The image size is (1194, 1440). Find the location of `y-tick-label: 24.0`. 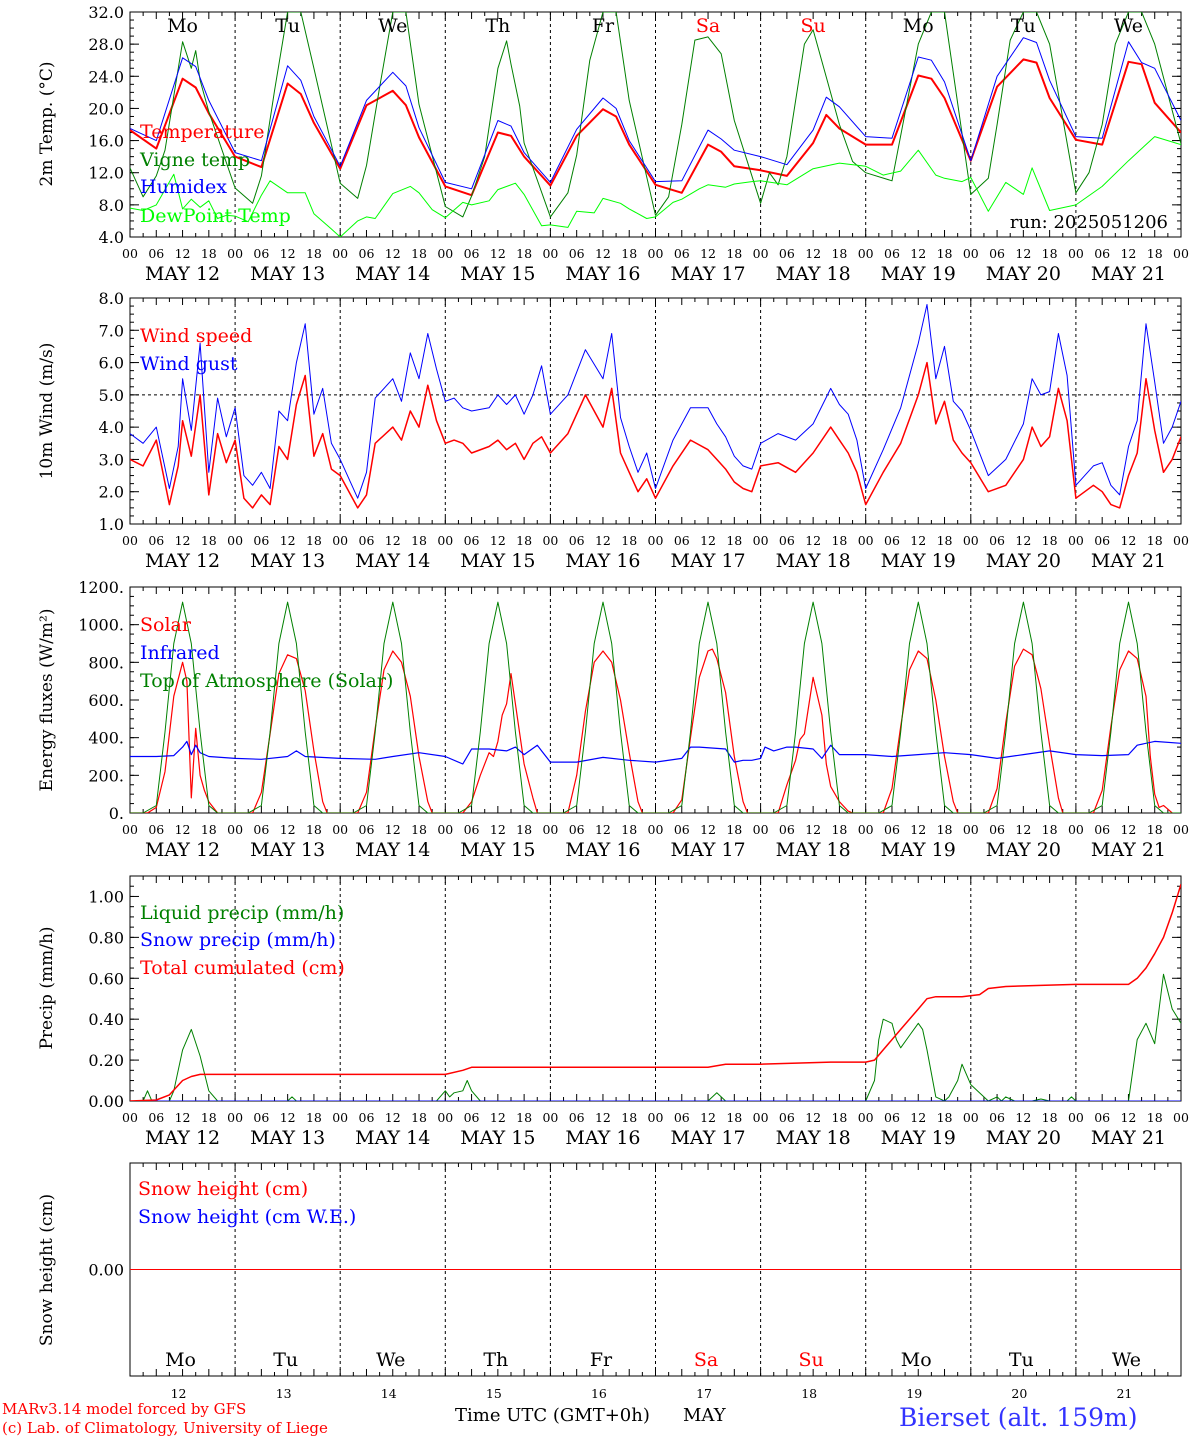

y-tick-label: 24.0 is located at coordinates (106, 76).